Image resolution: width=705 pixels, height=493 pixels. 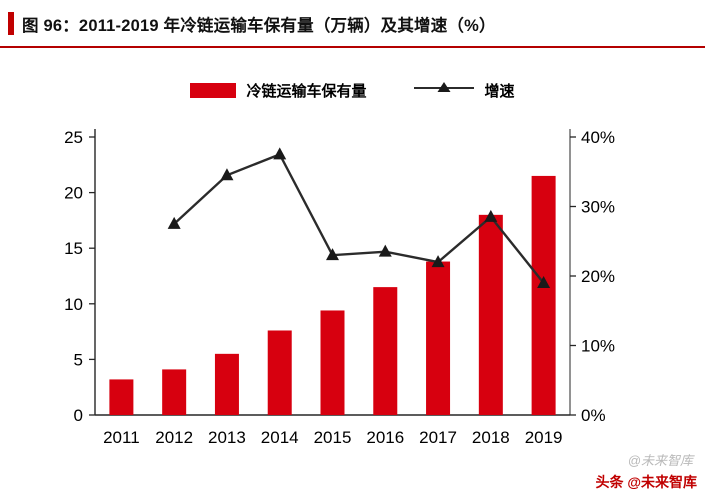 What do you see at coordinates (598, 207) in the screenshot?
I see `svg-text: 30%` at bounding box center [598, 207].